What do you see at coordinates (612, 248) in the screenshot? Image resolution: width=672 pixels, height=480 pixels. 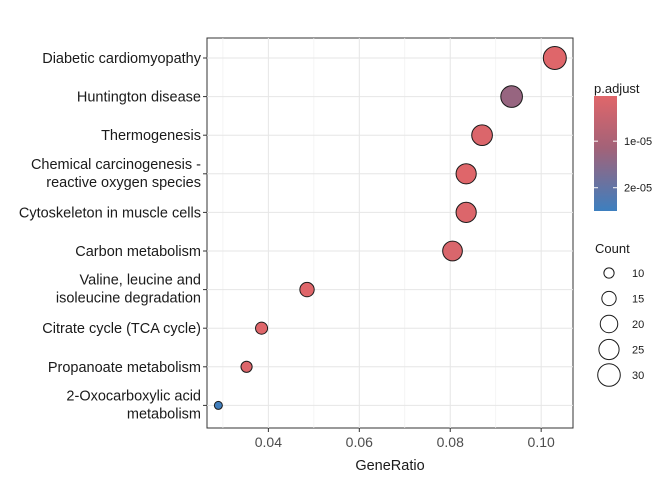 I see `size-legend-title: Count` at bounding box center [612, 248].